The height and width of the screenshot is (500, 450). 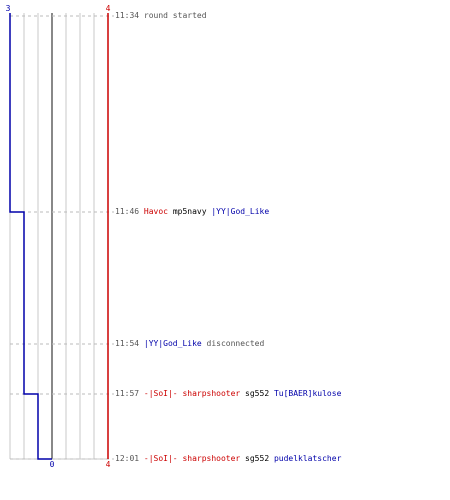 I want to click on team-a-count-bottom: 0, so click(x=52, y=464).